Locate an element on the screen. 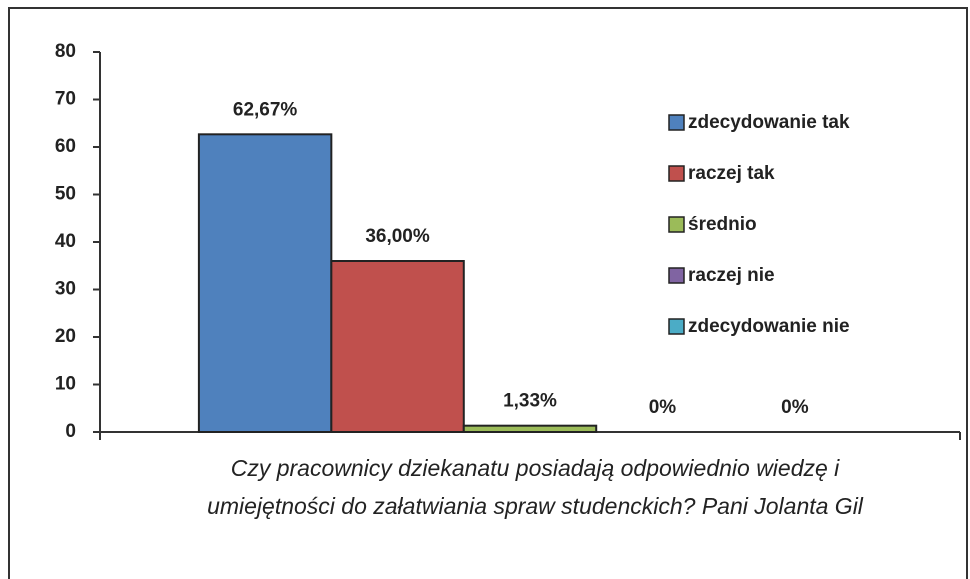  y-tick-label: 0 is located at coordinates (70, 431).